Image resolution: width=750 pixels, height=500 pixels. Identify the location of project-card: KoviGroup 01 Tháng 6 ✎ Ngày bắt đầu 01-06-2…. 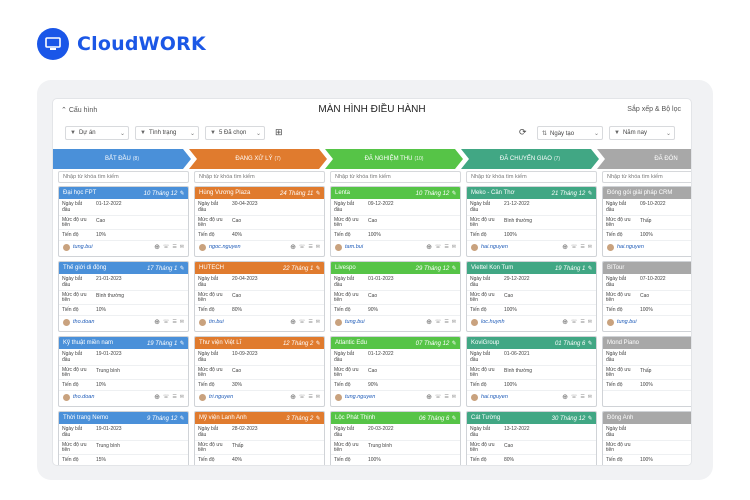
(531, 371).